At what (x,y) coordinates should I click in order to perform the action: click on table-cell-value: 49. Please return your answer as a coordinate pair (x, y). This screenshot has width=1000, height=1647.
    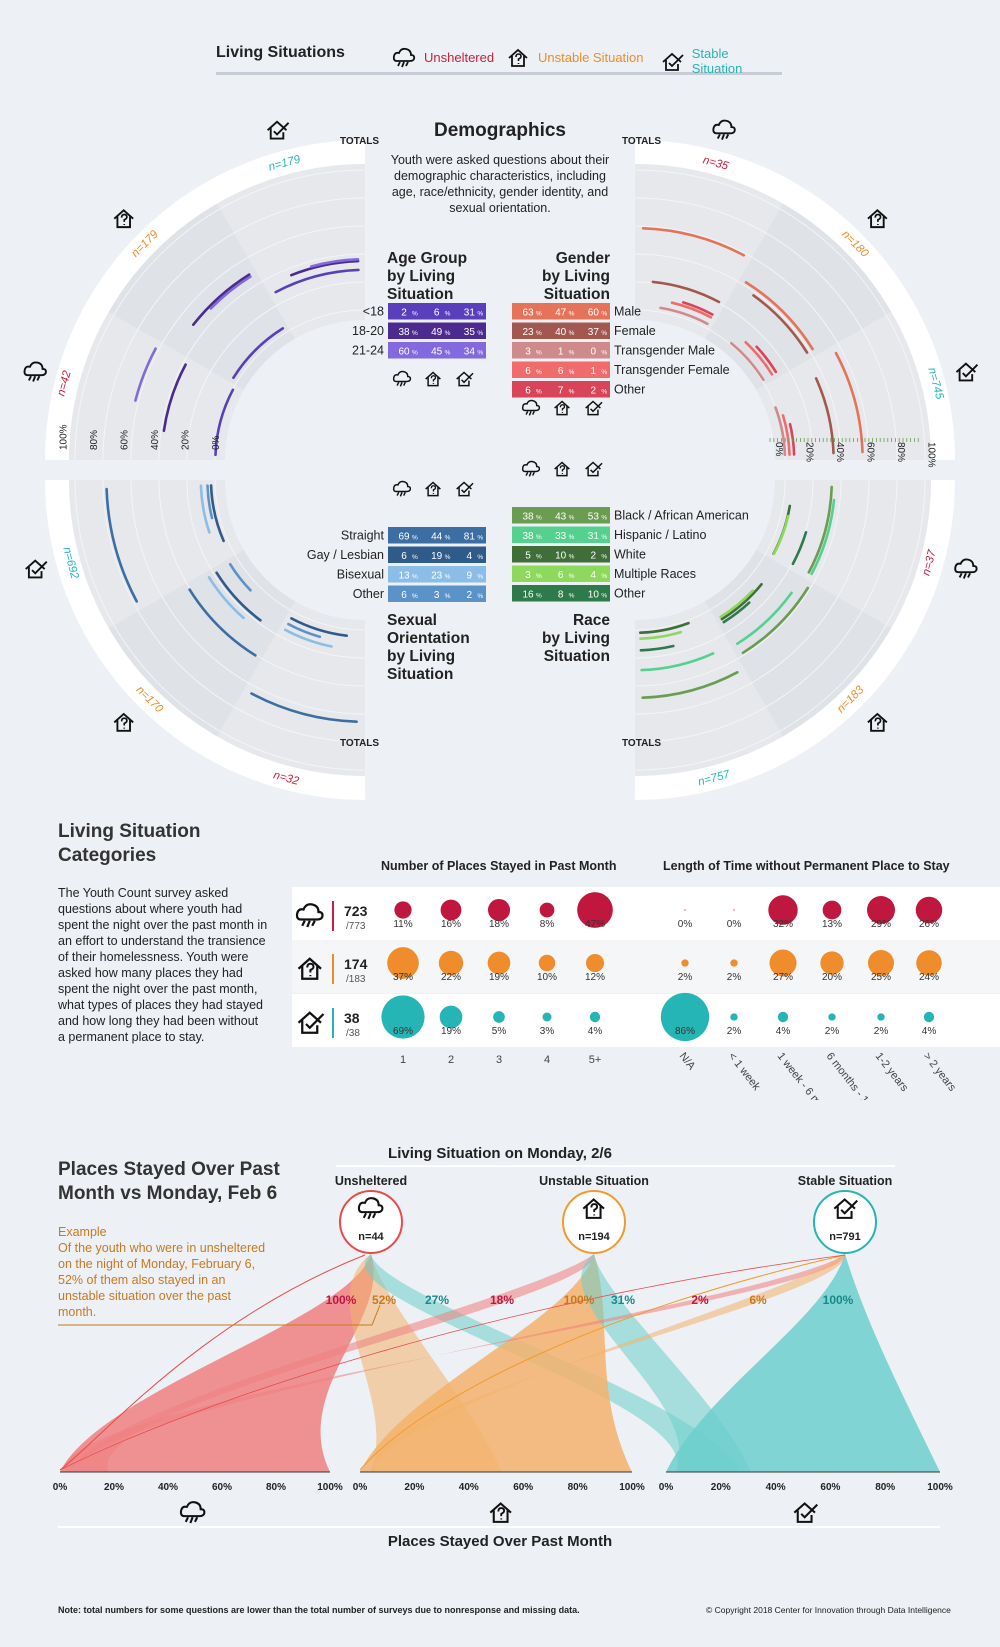
    Looking at the image, I should click on (437, 332).